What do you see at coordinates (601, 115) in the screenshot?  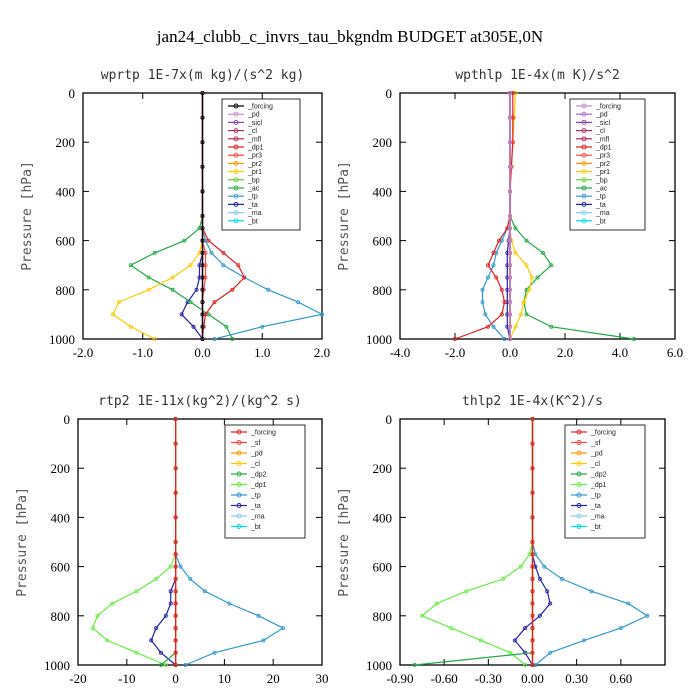 I see `legend-entry: _pd` at bounding box center [601, 115].